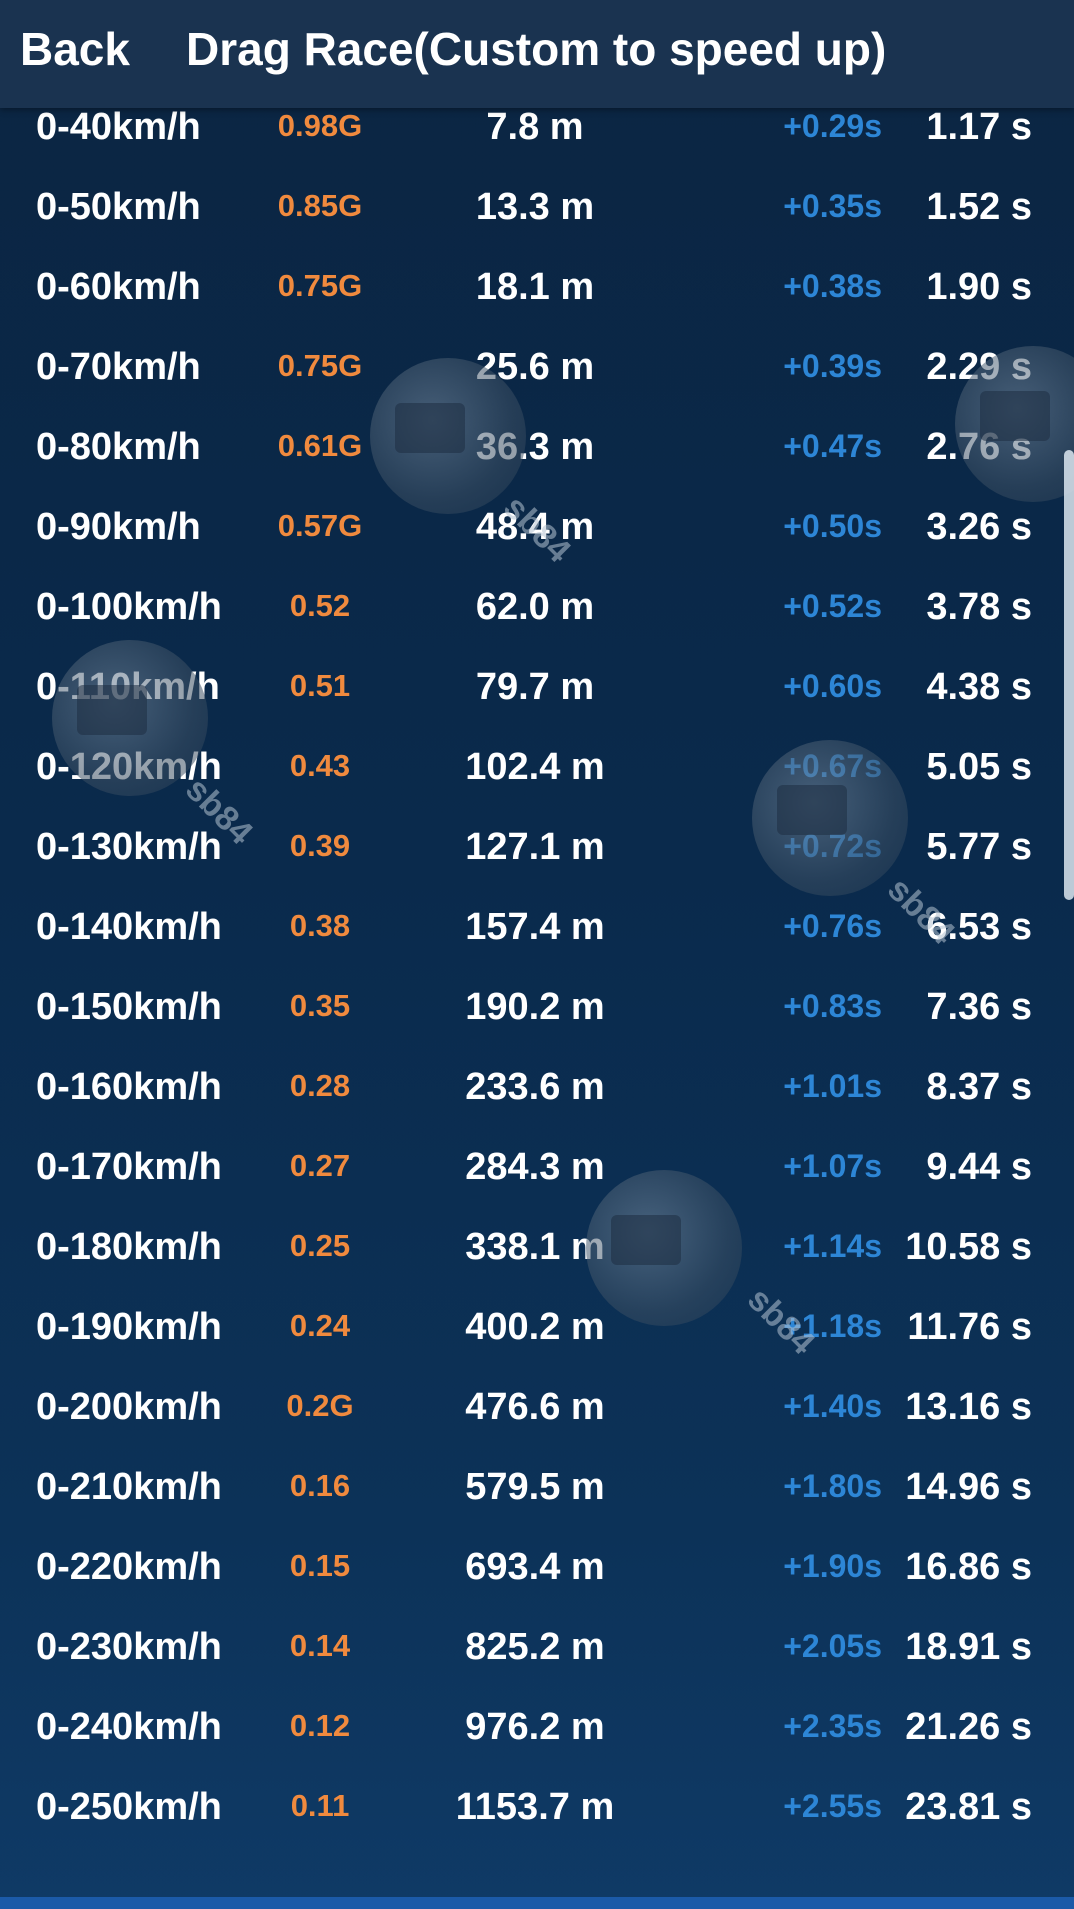 The width and height of the screenshot is (1074, 1909). What do you see at coordinates (979, 767) in the screenshot?
I see `elapsed-time: 5.05 s` at bounding box center [979, 767].